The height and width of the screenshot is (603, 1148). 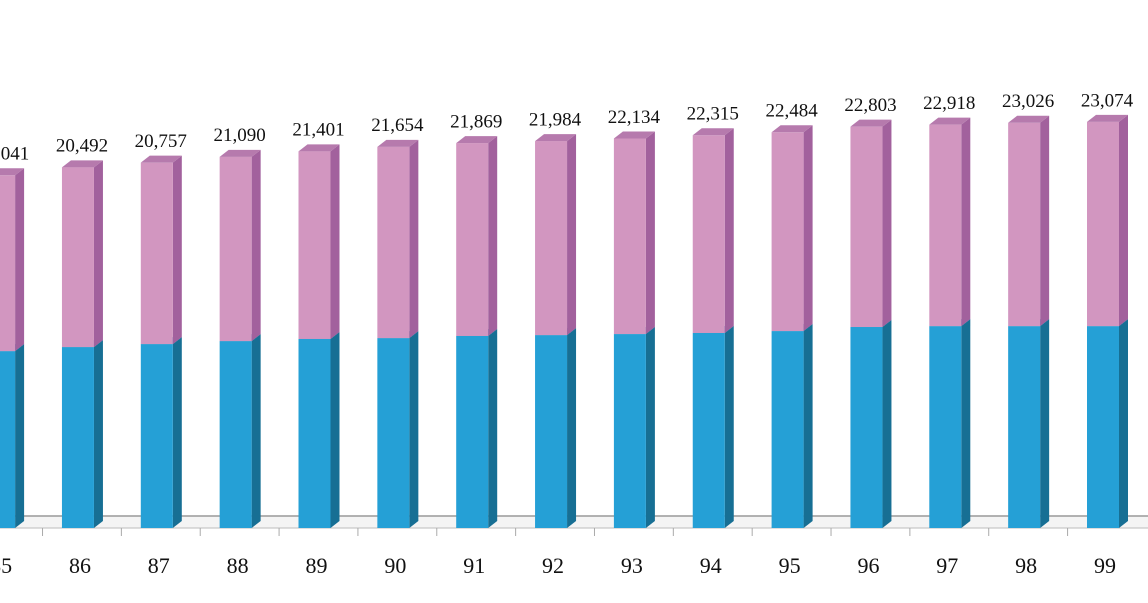 What do you see at coordinates (947, 565) in the screenshot?
I see `x-tick-label: 97` at bounding box center [947, 565].